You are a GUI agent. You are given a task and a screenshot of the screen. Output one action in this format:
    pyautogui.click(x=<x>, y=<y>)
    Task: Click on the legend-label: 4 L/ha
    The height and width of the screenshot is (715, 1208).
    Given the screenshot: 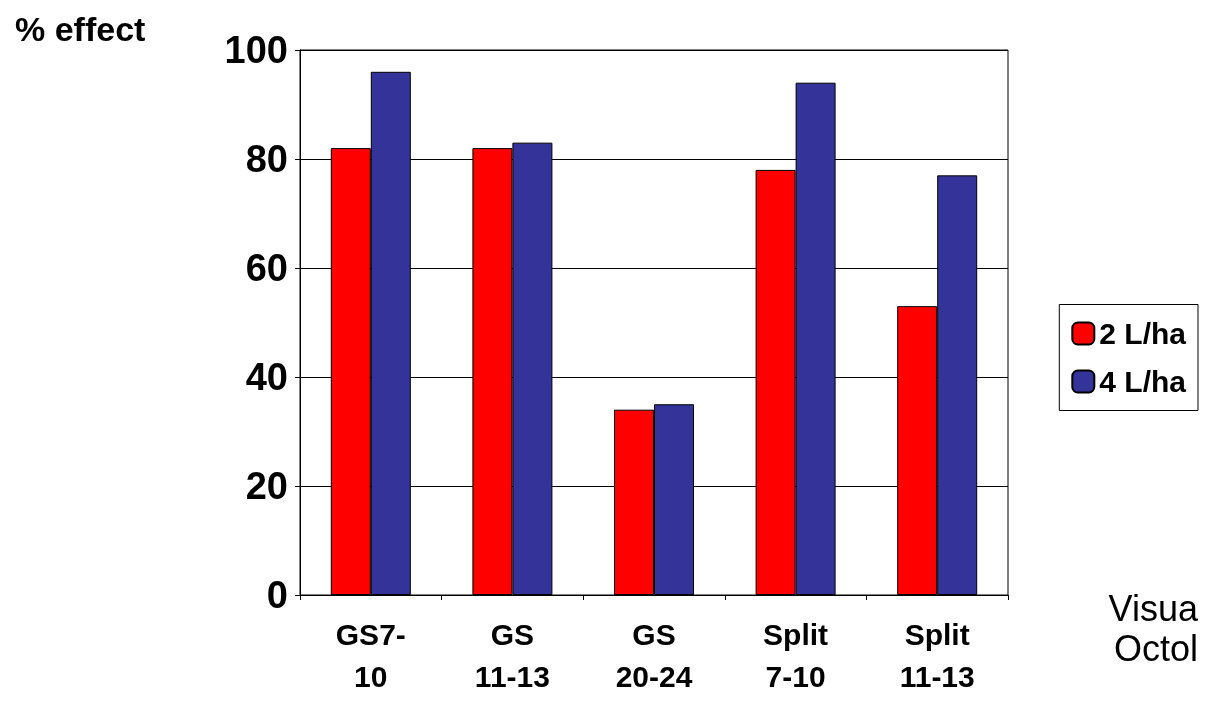 What is the action you would take?
    pyautogui.click(x=1143, y=381)
    